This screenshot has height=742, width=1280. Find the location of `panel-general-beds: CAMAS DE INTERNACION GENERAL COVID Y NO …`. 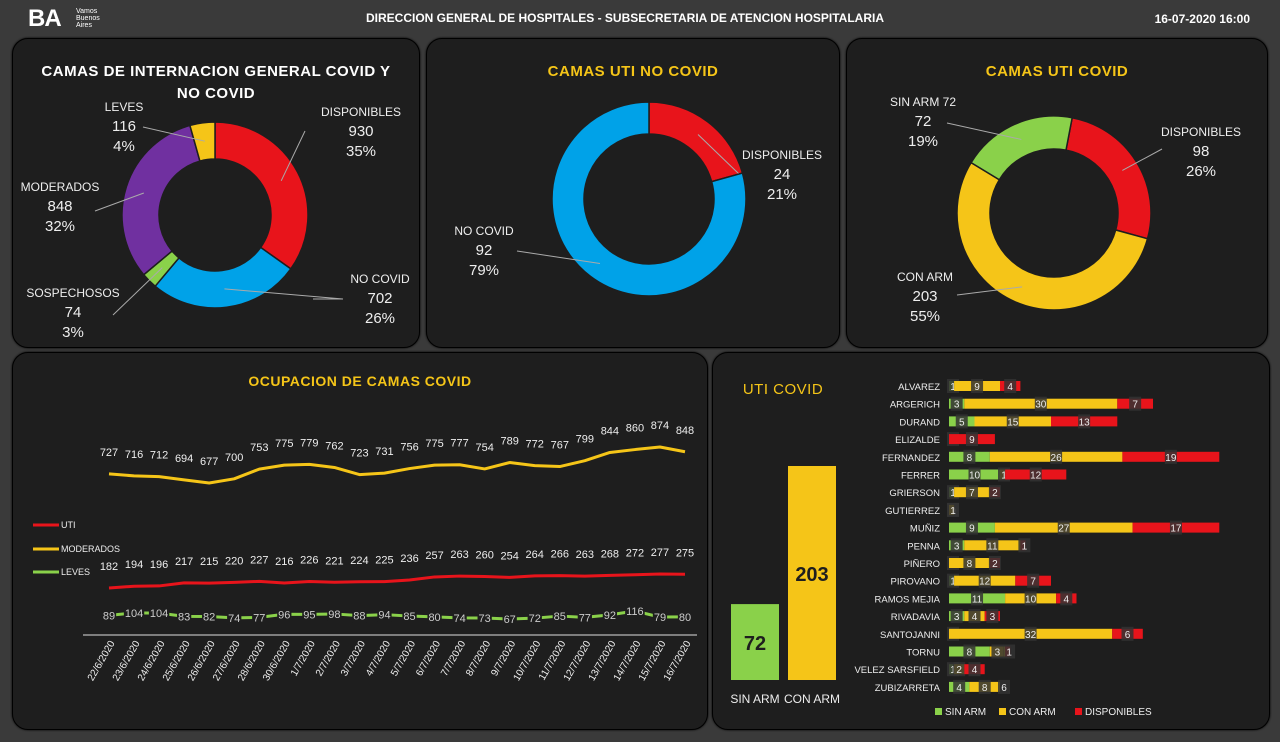

panel-general-beds: CAMAS DE INTERNACION GENERAL COVID Y NO … is located at coordinates (216, 193).